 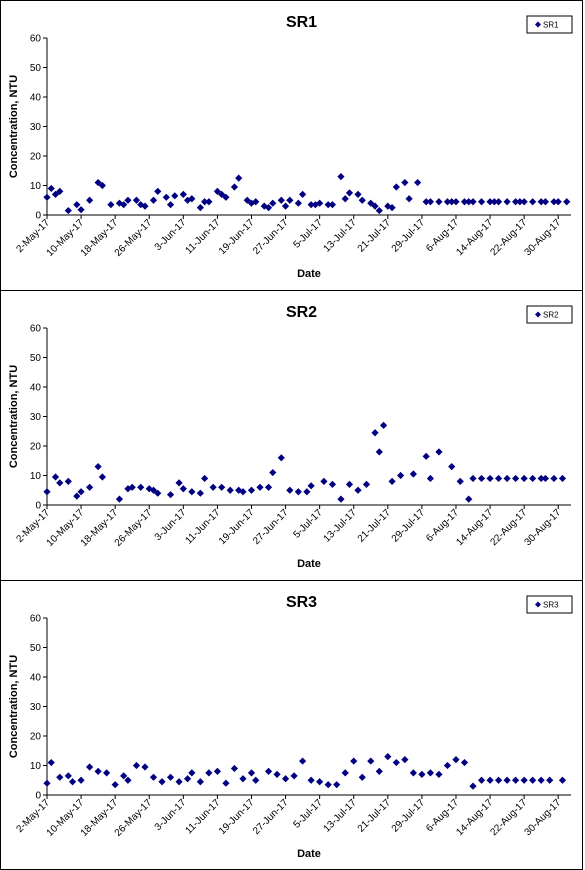 I want to click on legend-label: SR1, so click(x=551, y=25).